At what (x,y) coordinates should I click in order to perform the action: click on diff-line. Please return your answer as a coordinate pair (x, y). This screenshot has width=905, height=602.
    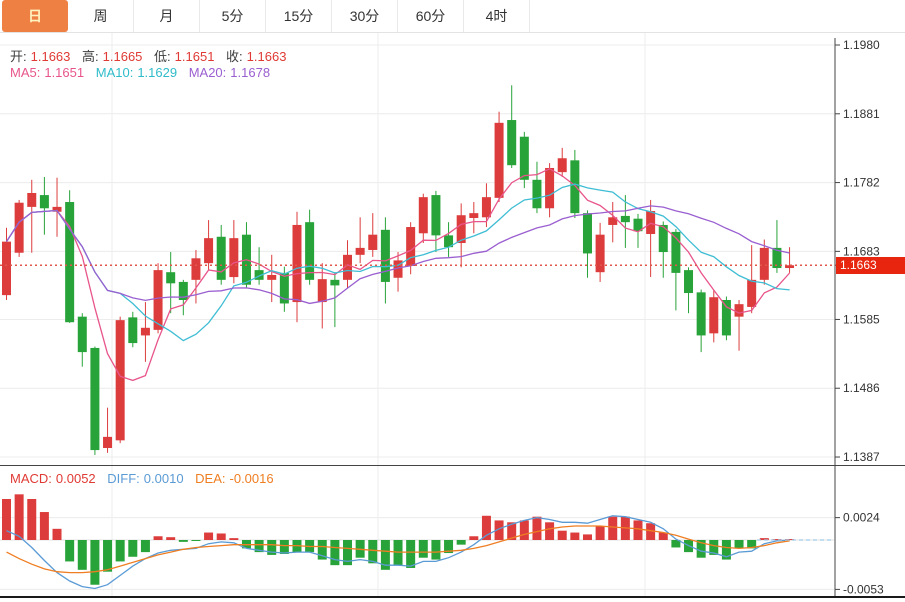
    Looking at the image, I should click on (398, 552).